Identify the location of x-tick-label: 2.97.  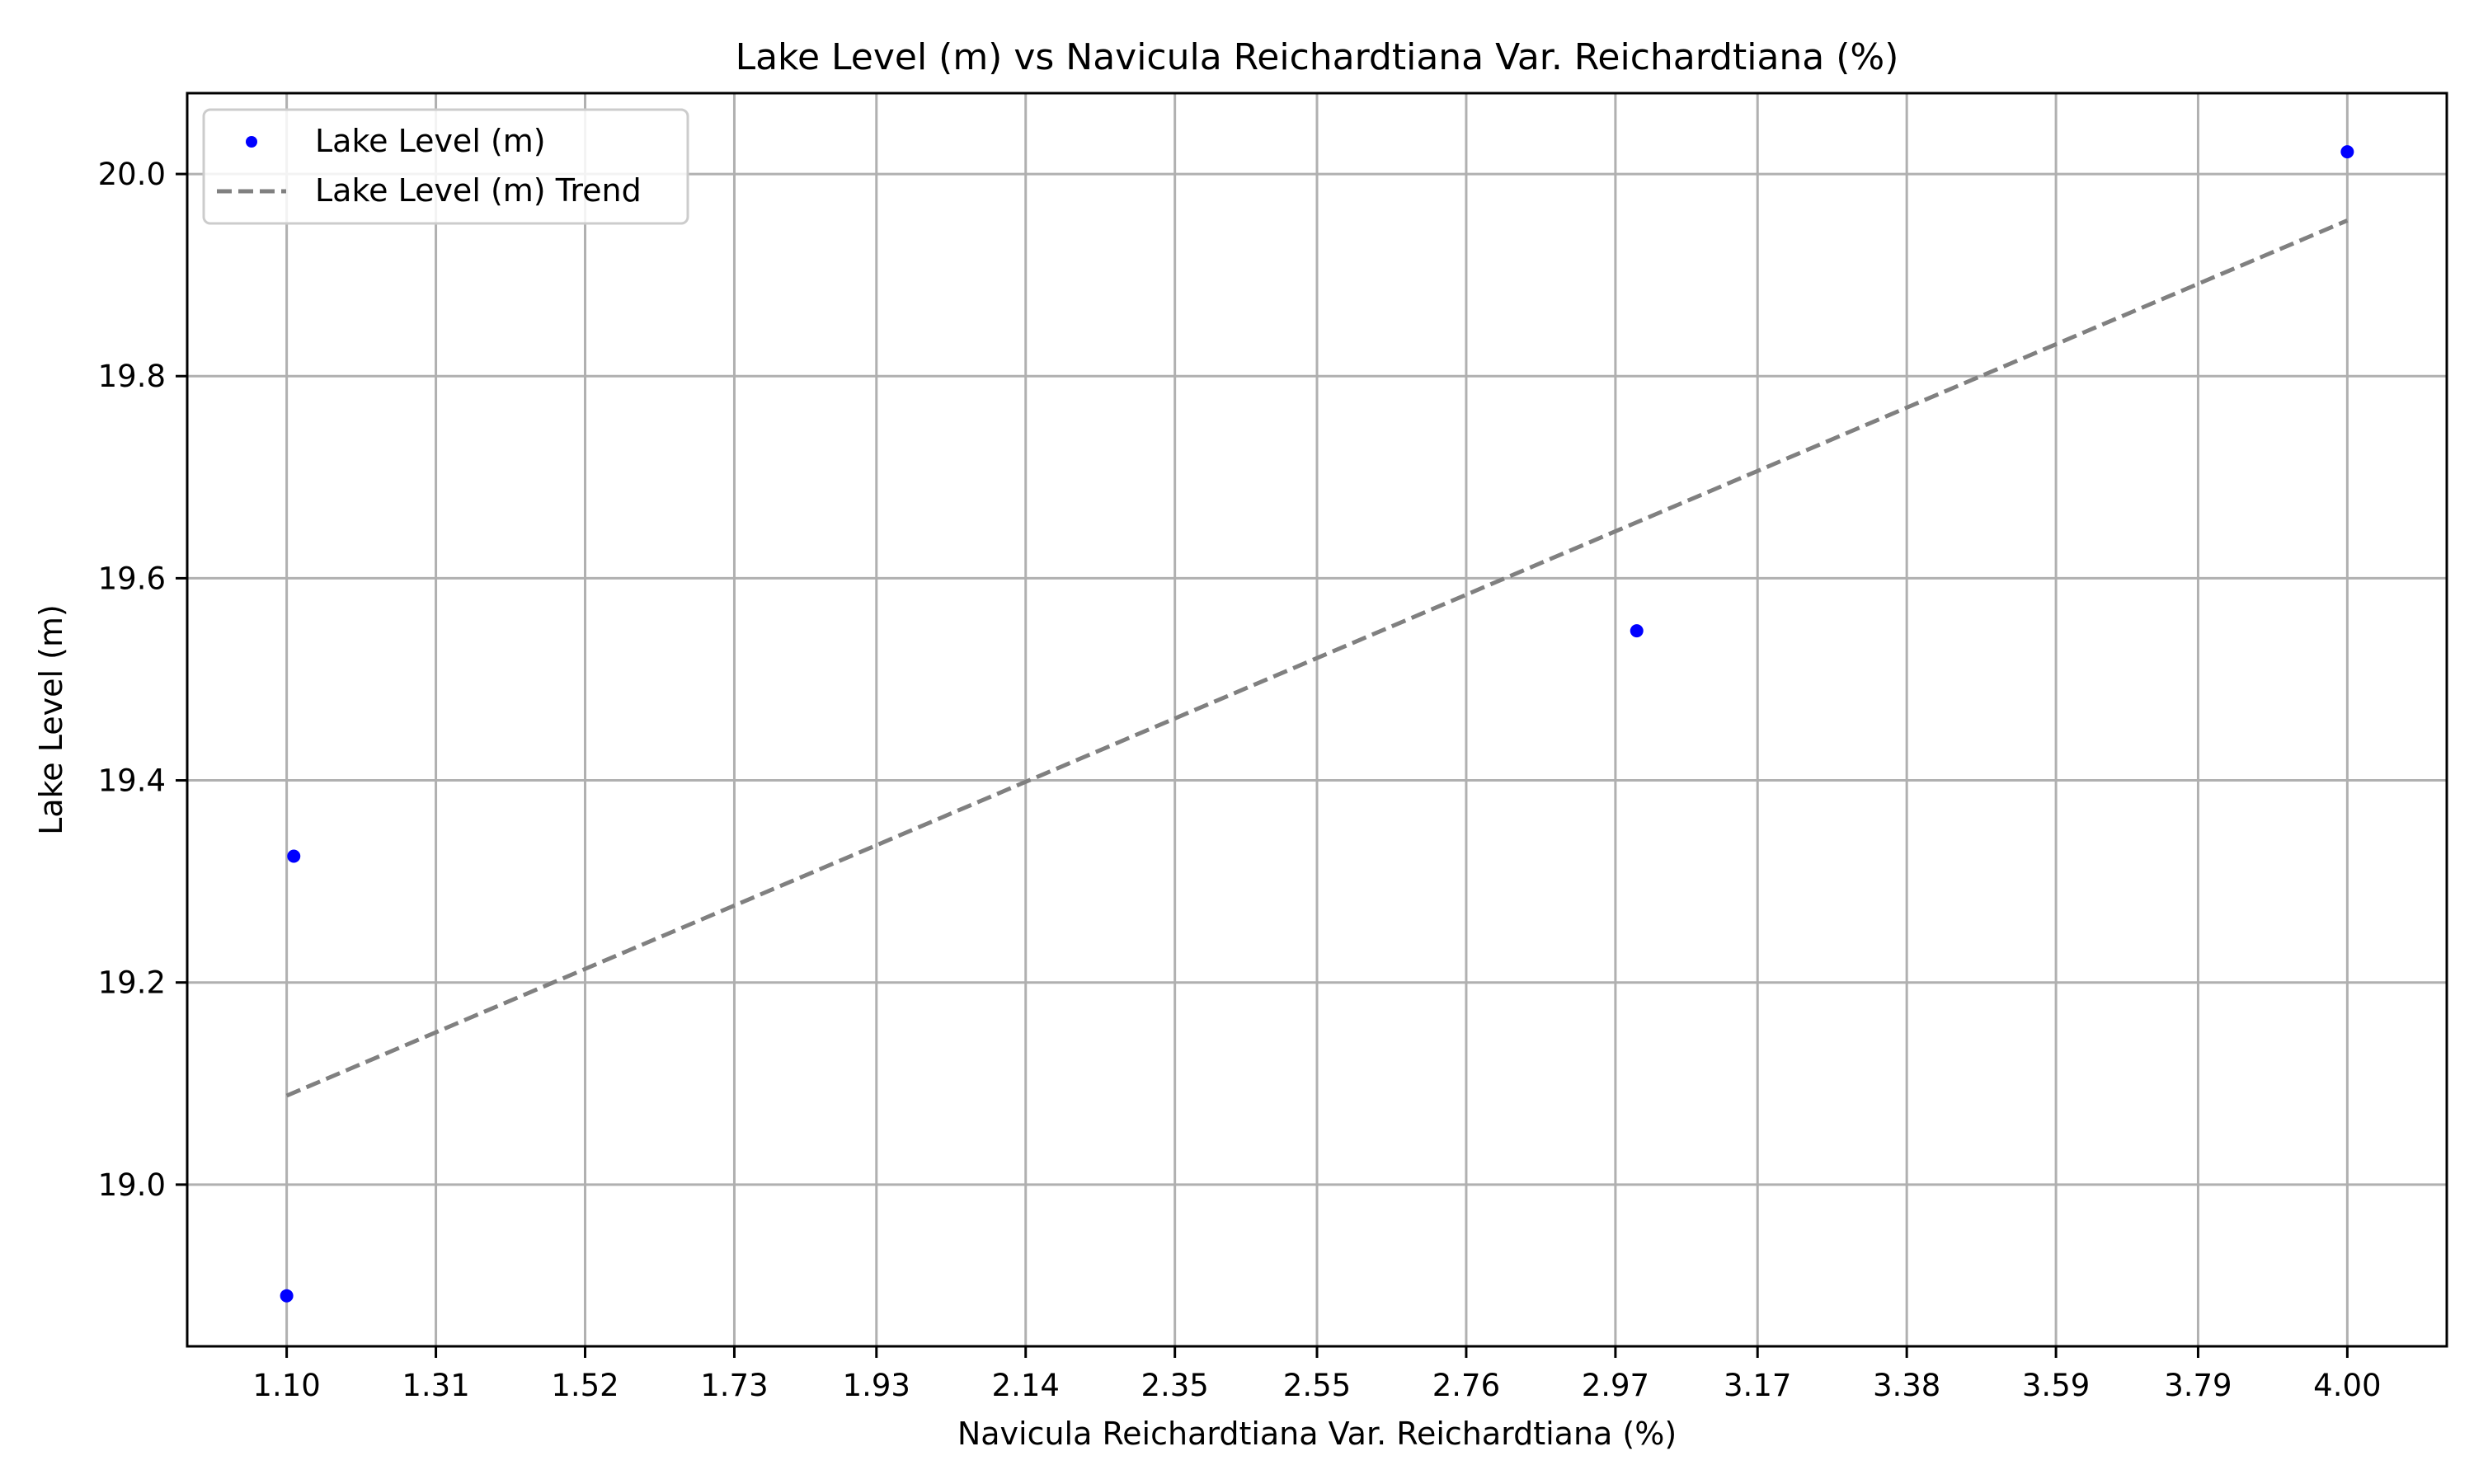
(1615, 1385).